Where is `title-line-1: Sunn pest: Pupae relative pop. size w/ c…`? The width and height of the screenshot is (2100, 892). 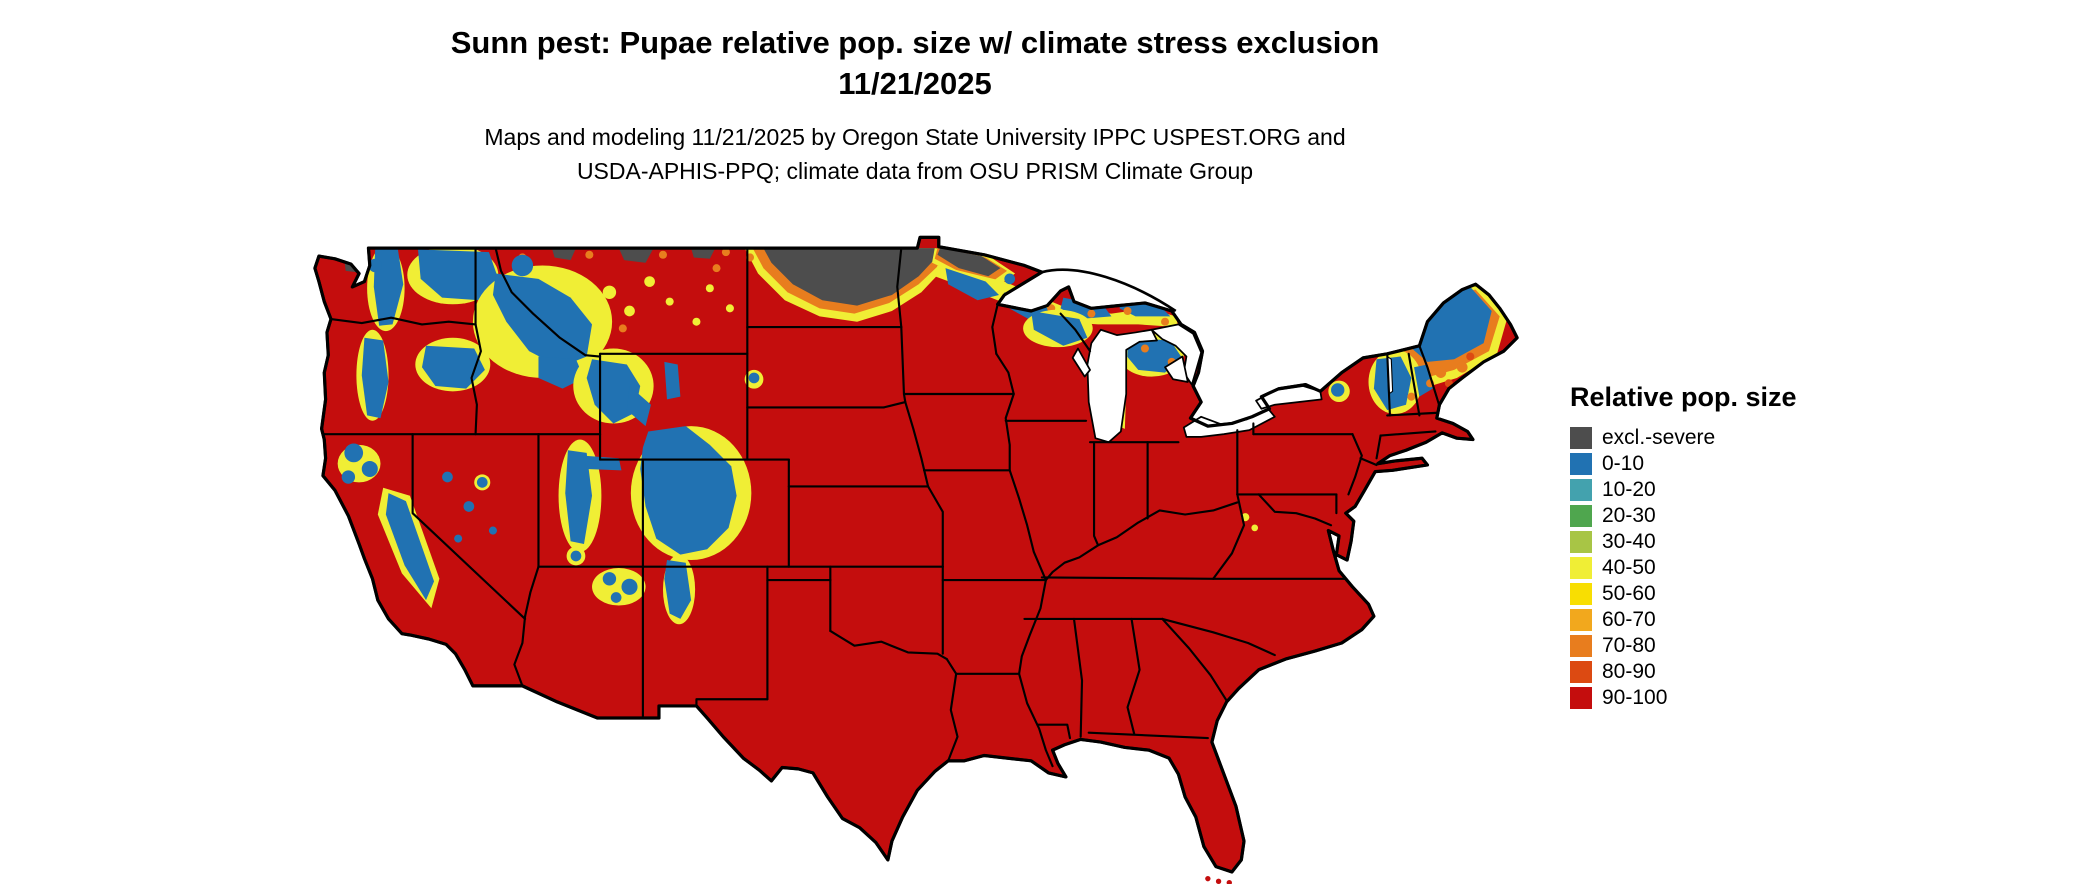 title-line-1: Sunn pest: Pupae relative pop. size w/ c… is located at coordinates (915, 42).